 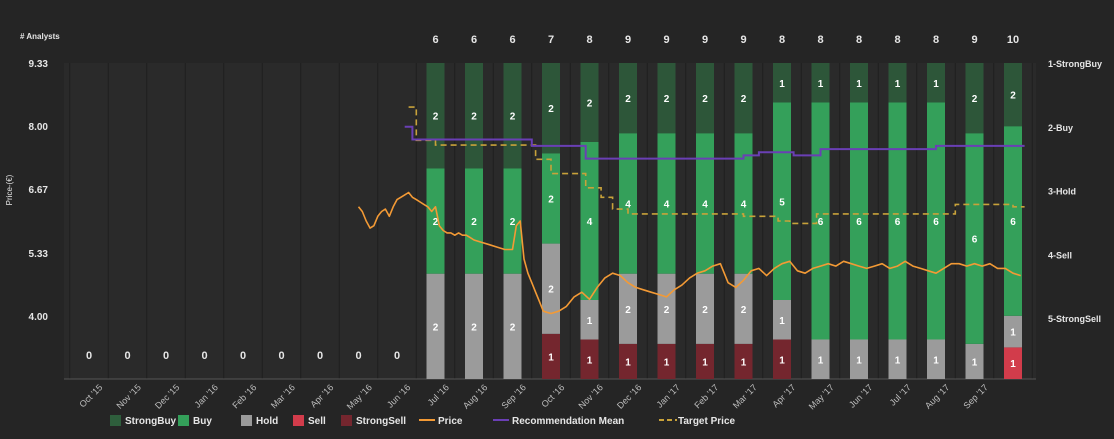 I want to click on legend-item-sell: Sell, so click(x=309, y=421).